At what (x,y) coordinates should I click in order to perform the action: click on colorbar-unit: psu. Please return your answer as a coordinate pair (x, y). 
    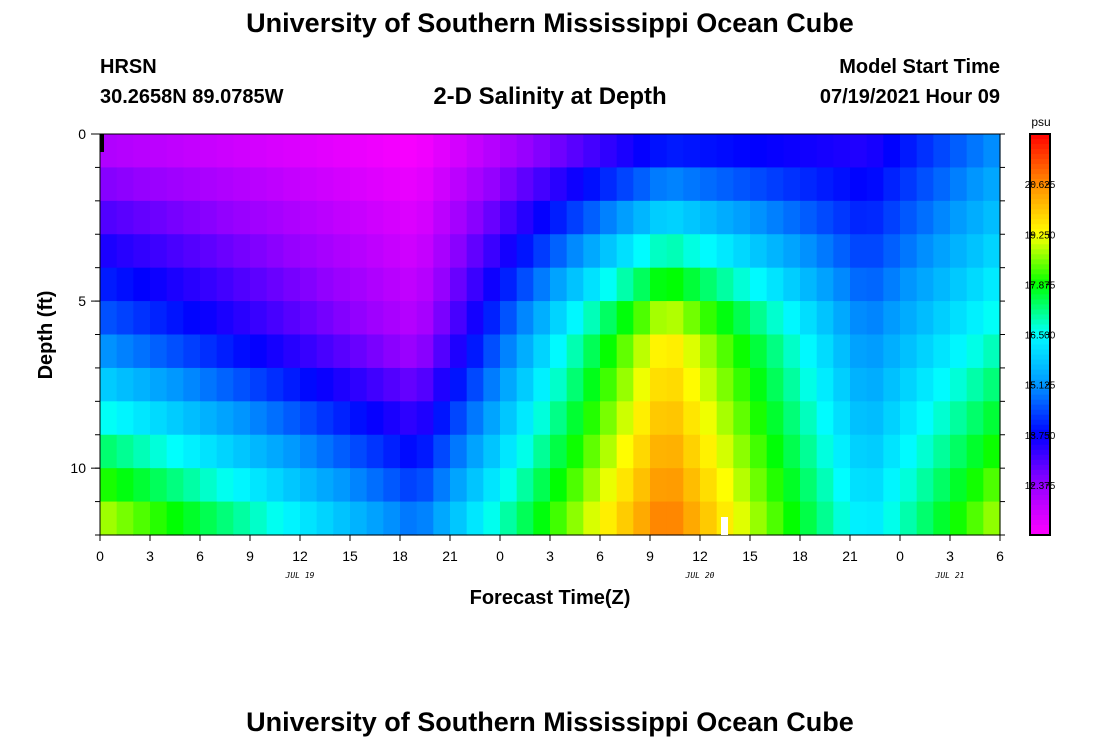
    Looking at the image, I should click on (1040, 122).